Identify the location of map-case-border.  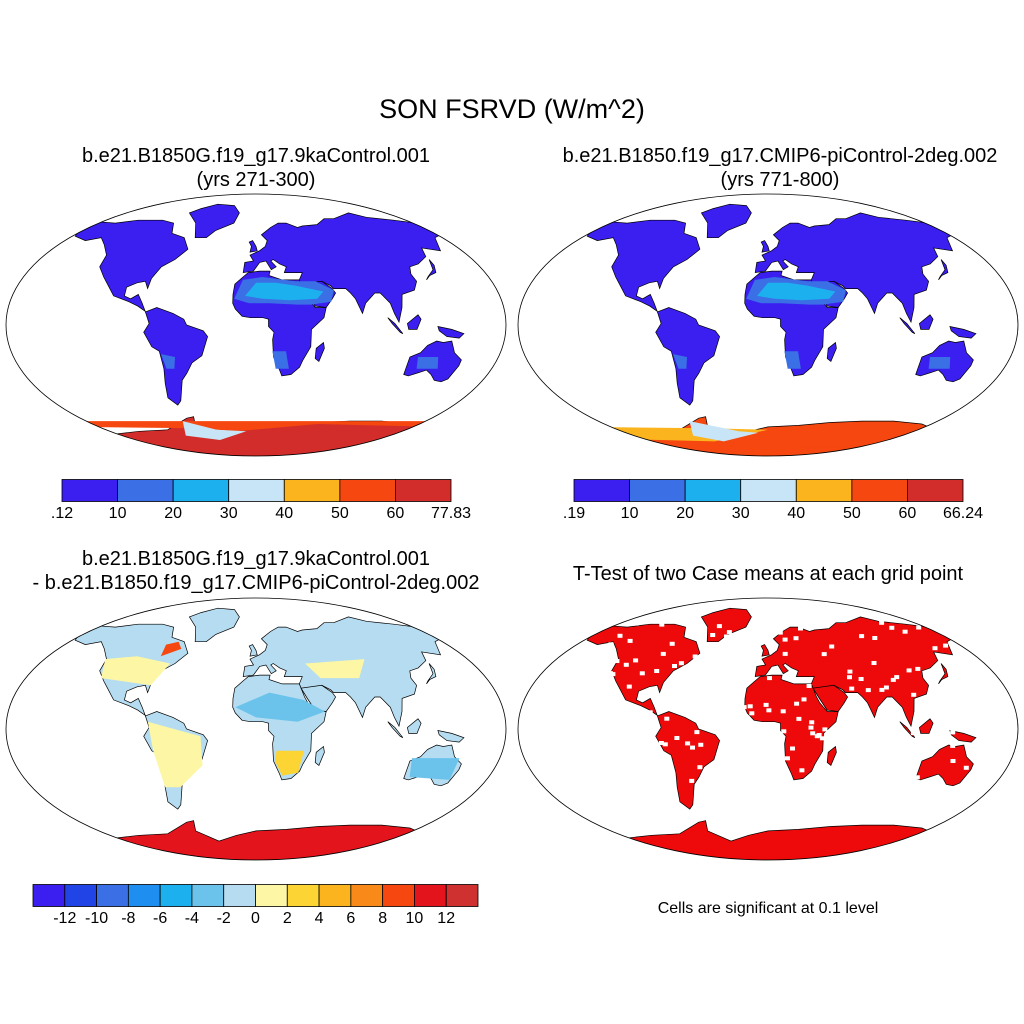
(256, 325).